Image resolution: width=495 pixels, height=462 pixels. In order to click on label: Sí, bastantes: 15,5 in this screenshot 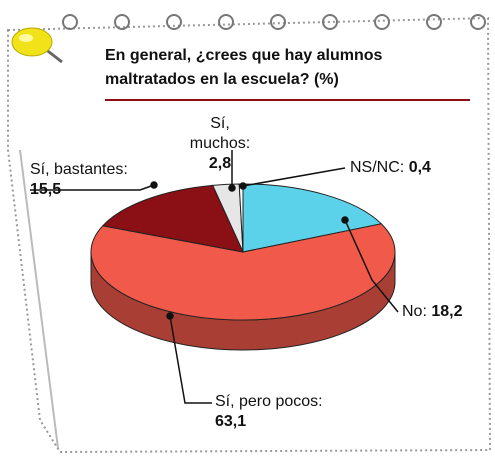, I will do `click(90, 180)`.